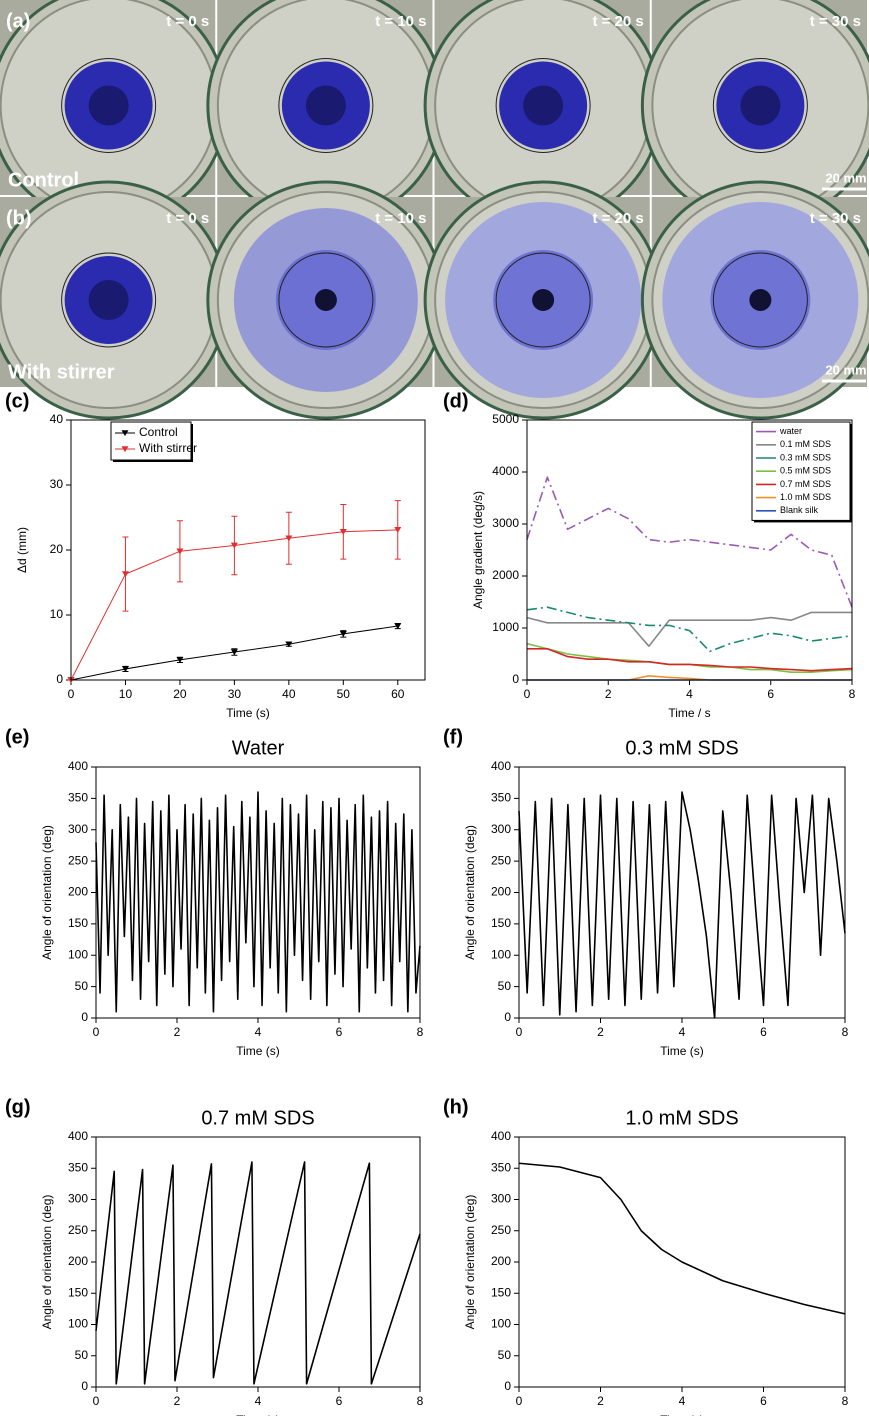 The width and height of the screenshot is (869, 1416). I want to click on panel-label: (f), so click(453, 737).